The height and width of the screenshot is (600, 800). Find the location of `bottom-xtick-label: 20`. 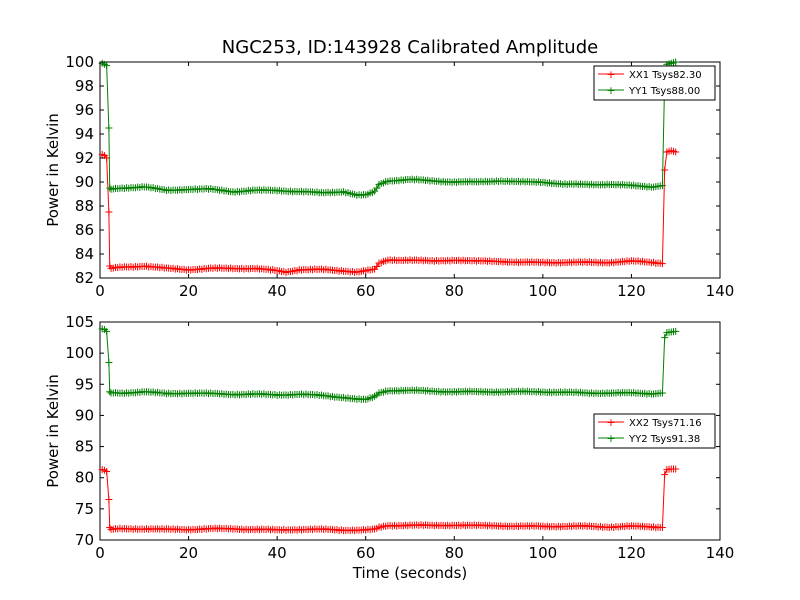

bottom-xtick-label: 20 is located at coordinates (188, 553).